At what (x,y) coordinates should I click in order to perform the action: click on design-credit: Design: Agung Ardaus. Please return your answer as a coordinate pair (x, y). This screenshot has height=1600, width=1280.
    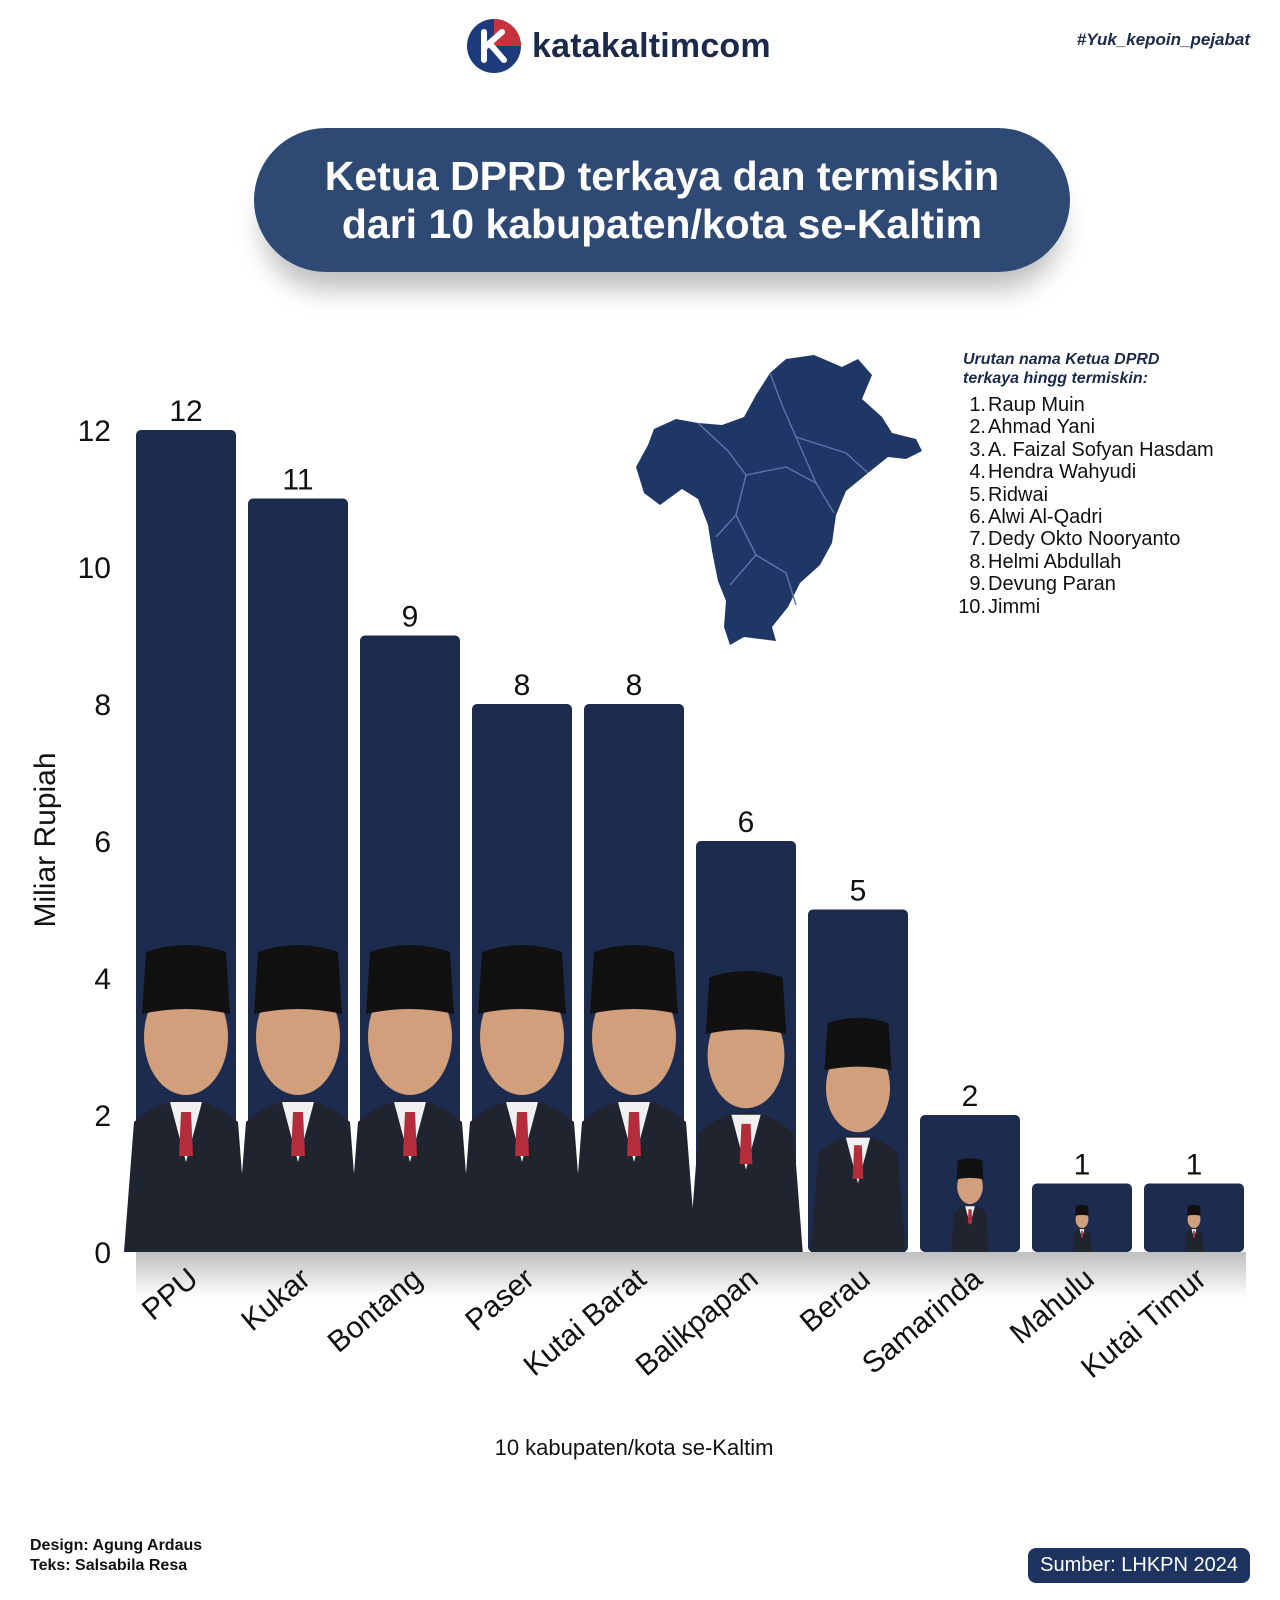
    Looking at the image, I should click on (116, 1545).